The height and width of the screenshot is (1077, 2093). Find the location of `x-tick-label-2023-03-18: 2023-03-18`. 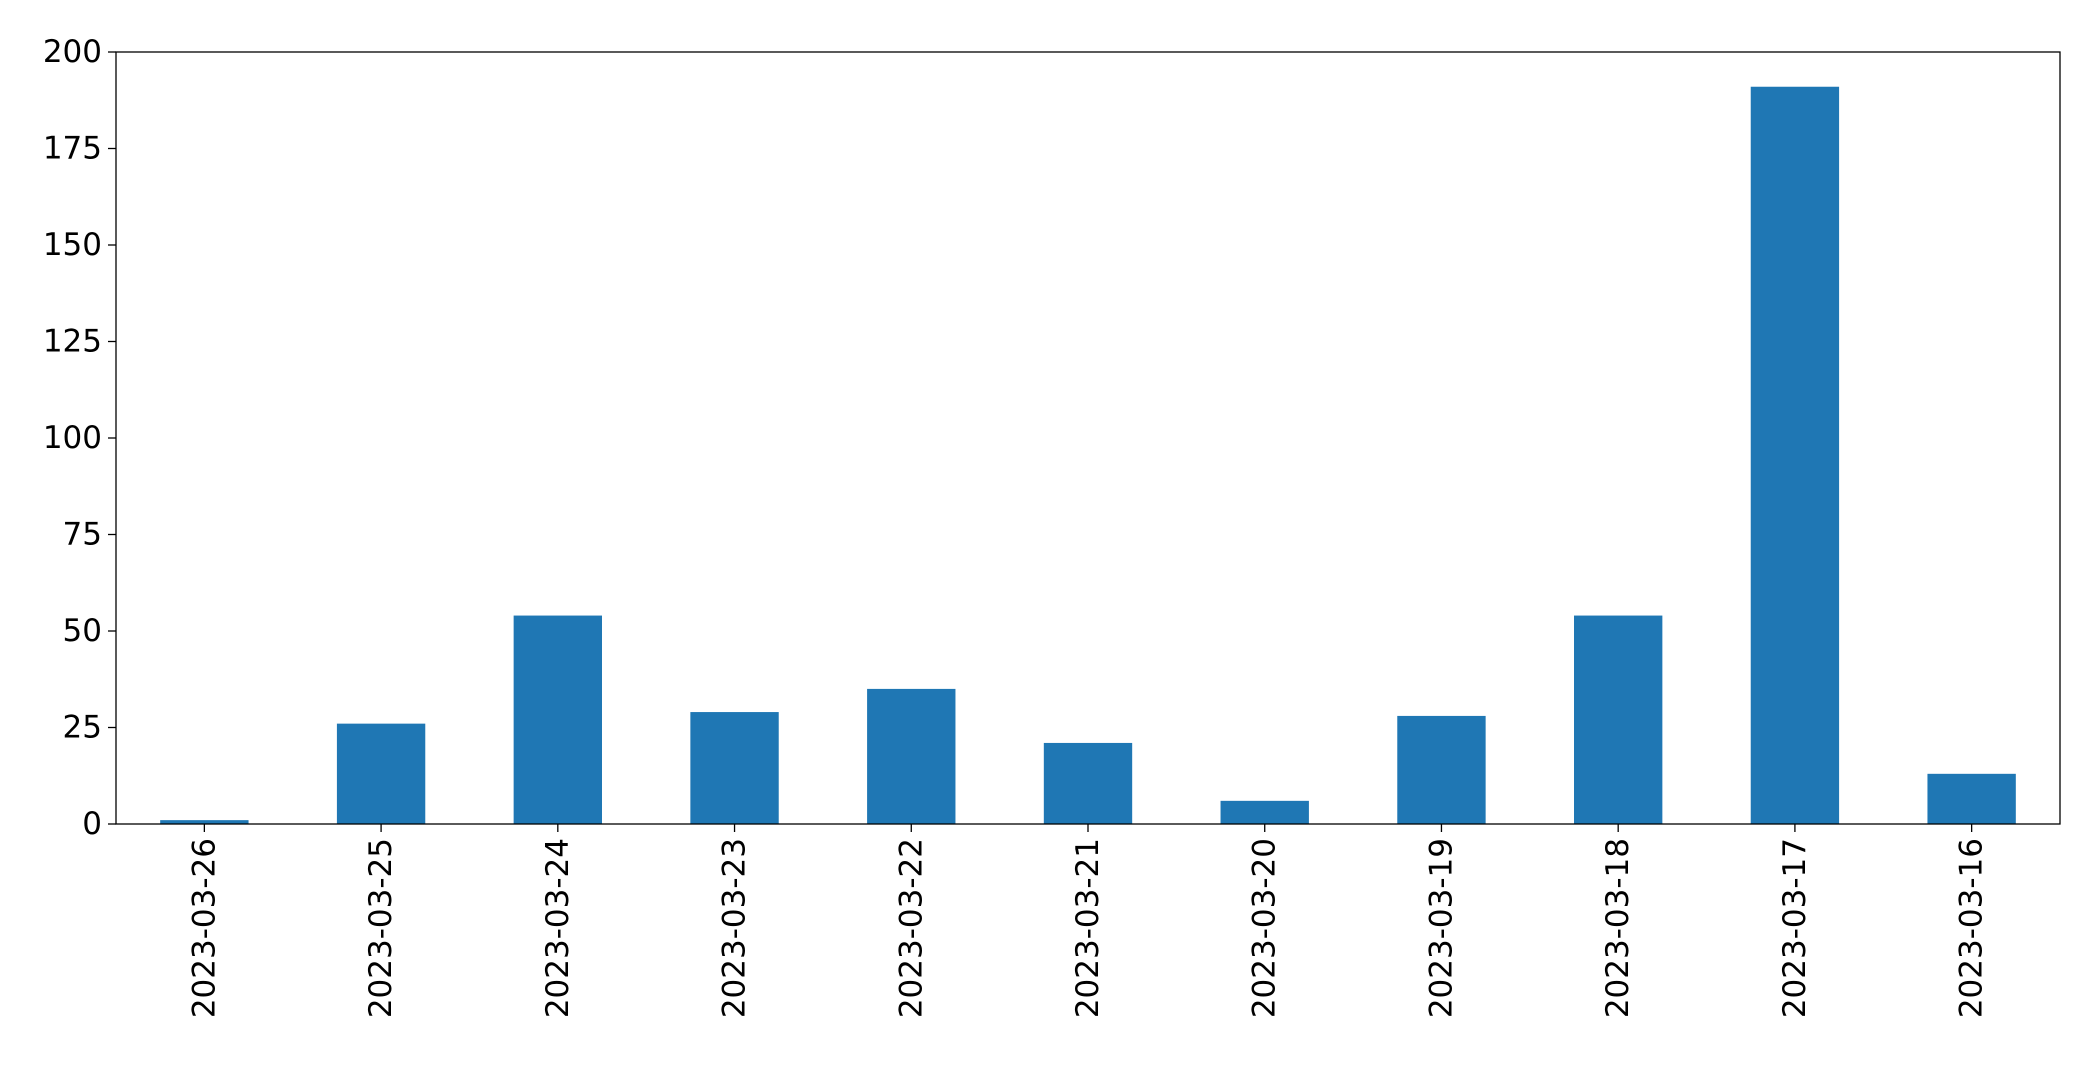

x-tick-label-2023-03-18: 2023-03-18 is located at coordinates (1618, 928).